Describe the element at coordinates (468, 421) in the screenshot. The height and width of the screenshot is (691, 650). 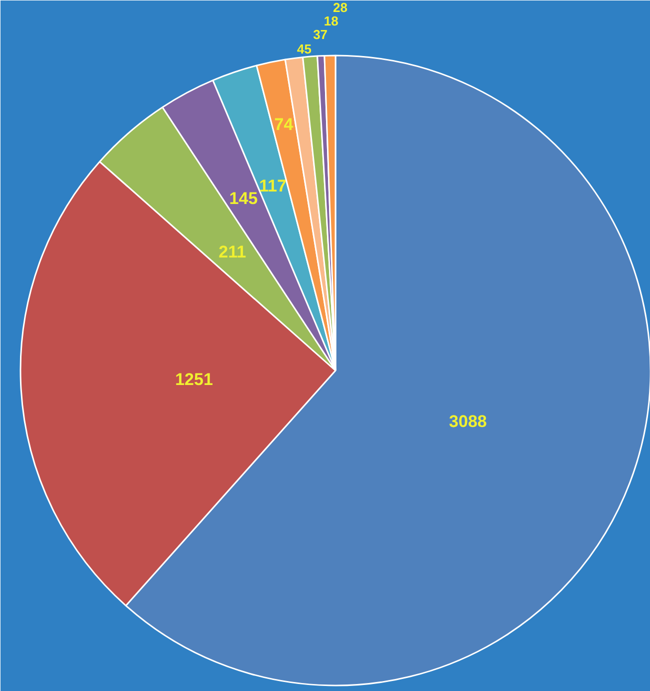
I see `data-label: 3088` at that location.